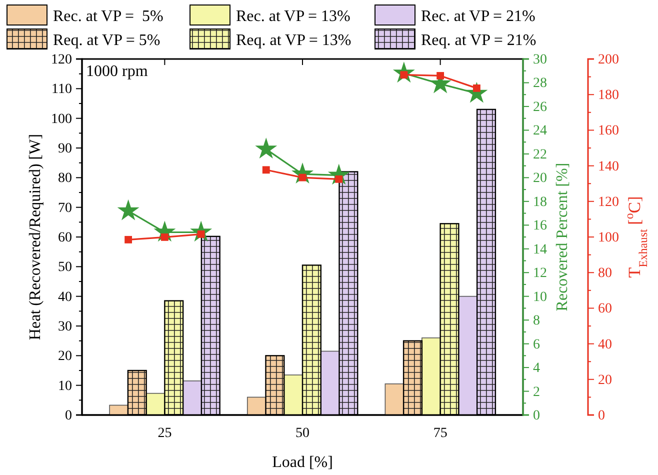 The height and width of the screenshot is (475, 658). Describe the element at coordinates (605, 274) in the screenshot. I see `y3-tick-label: 80` at that location.